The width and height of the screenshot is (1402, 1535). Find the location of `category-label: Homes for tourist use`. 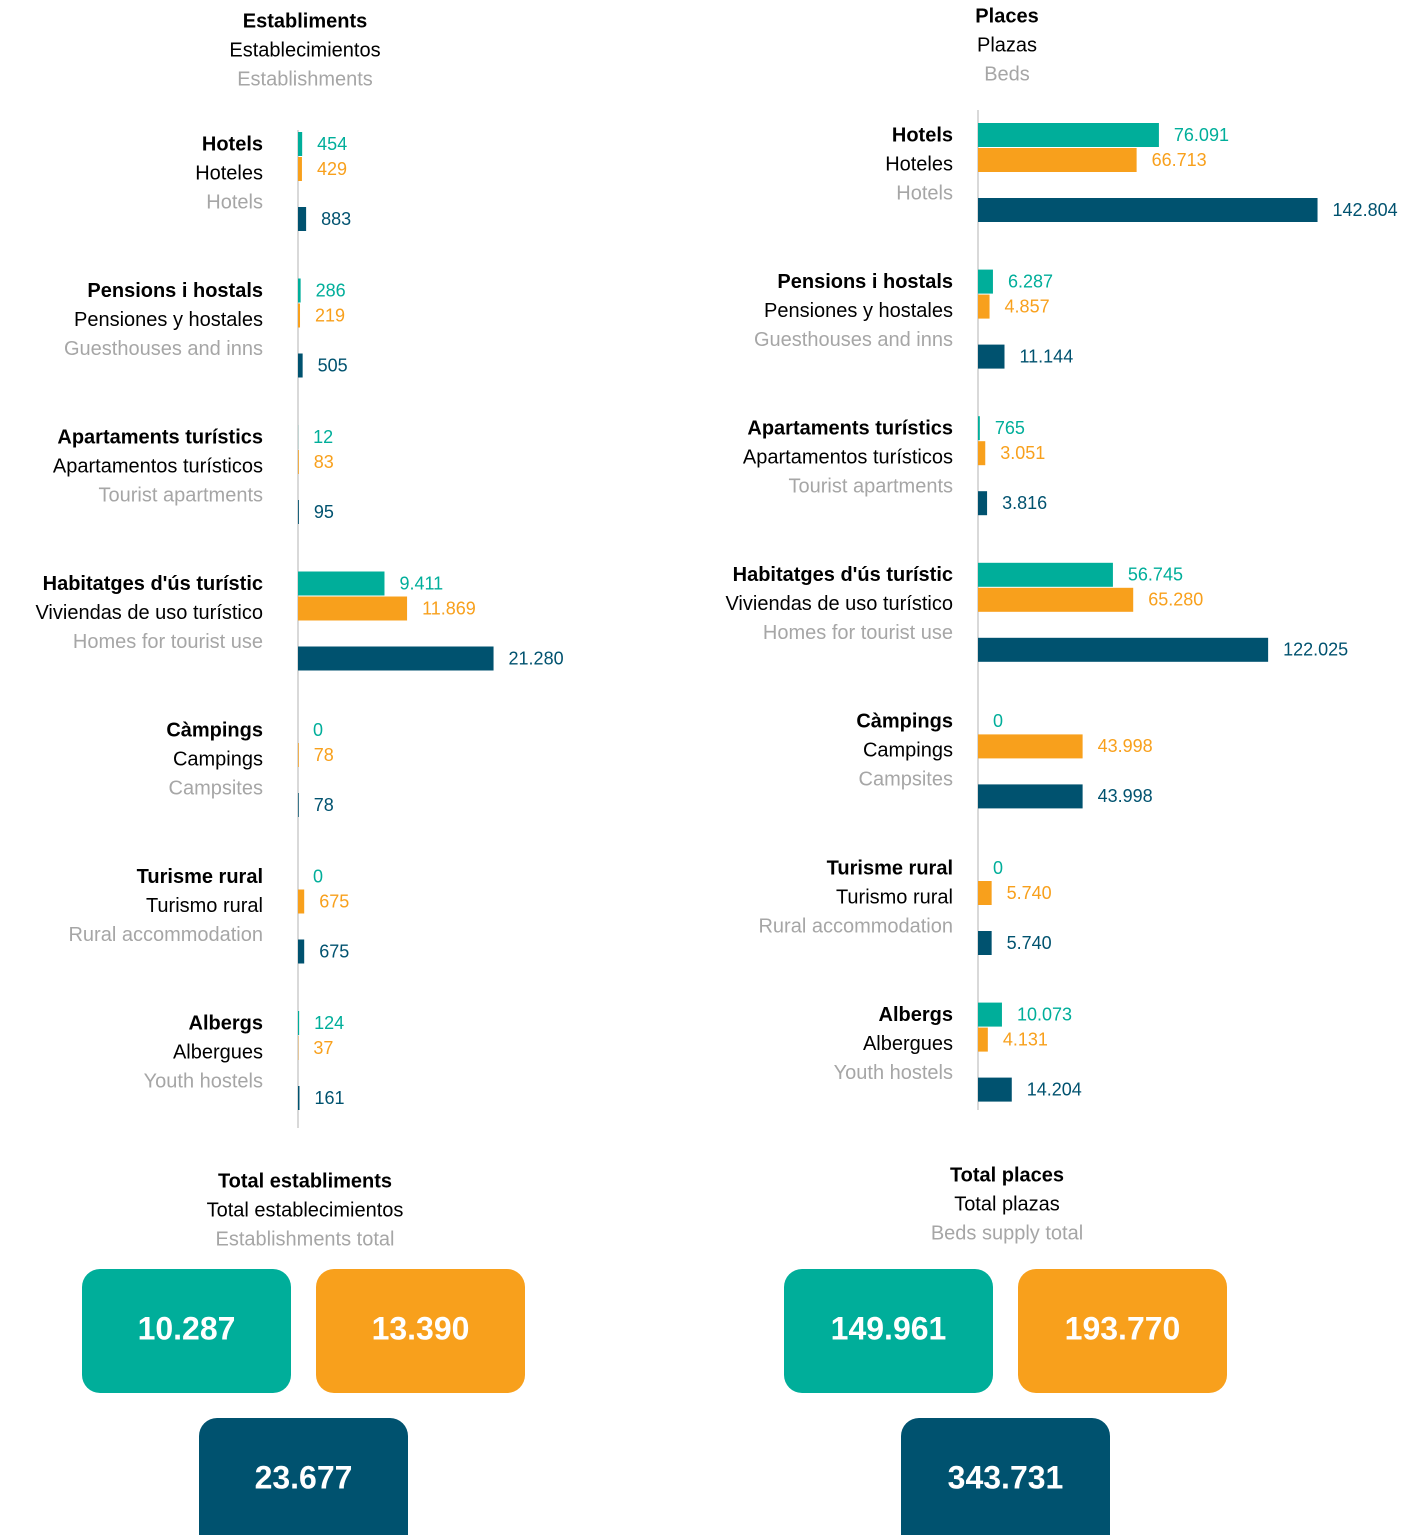

category-label: Homes for tourist use is located at coordinates (858, 633).